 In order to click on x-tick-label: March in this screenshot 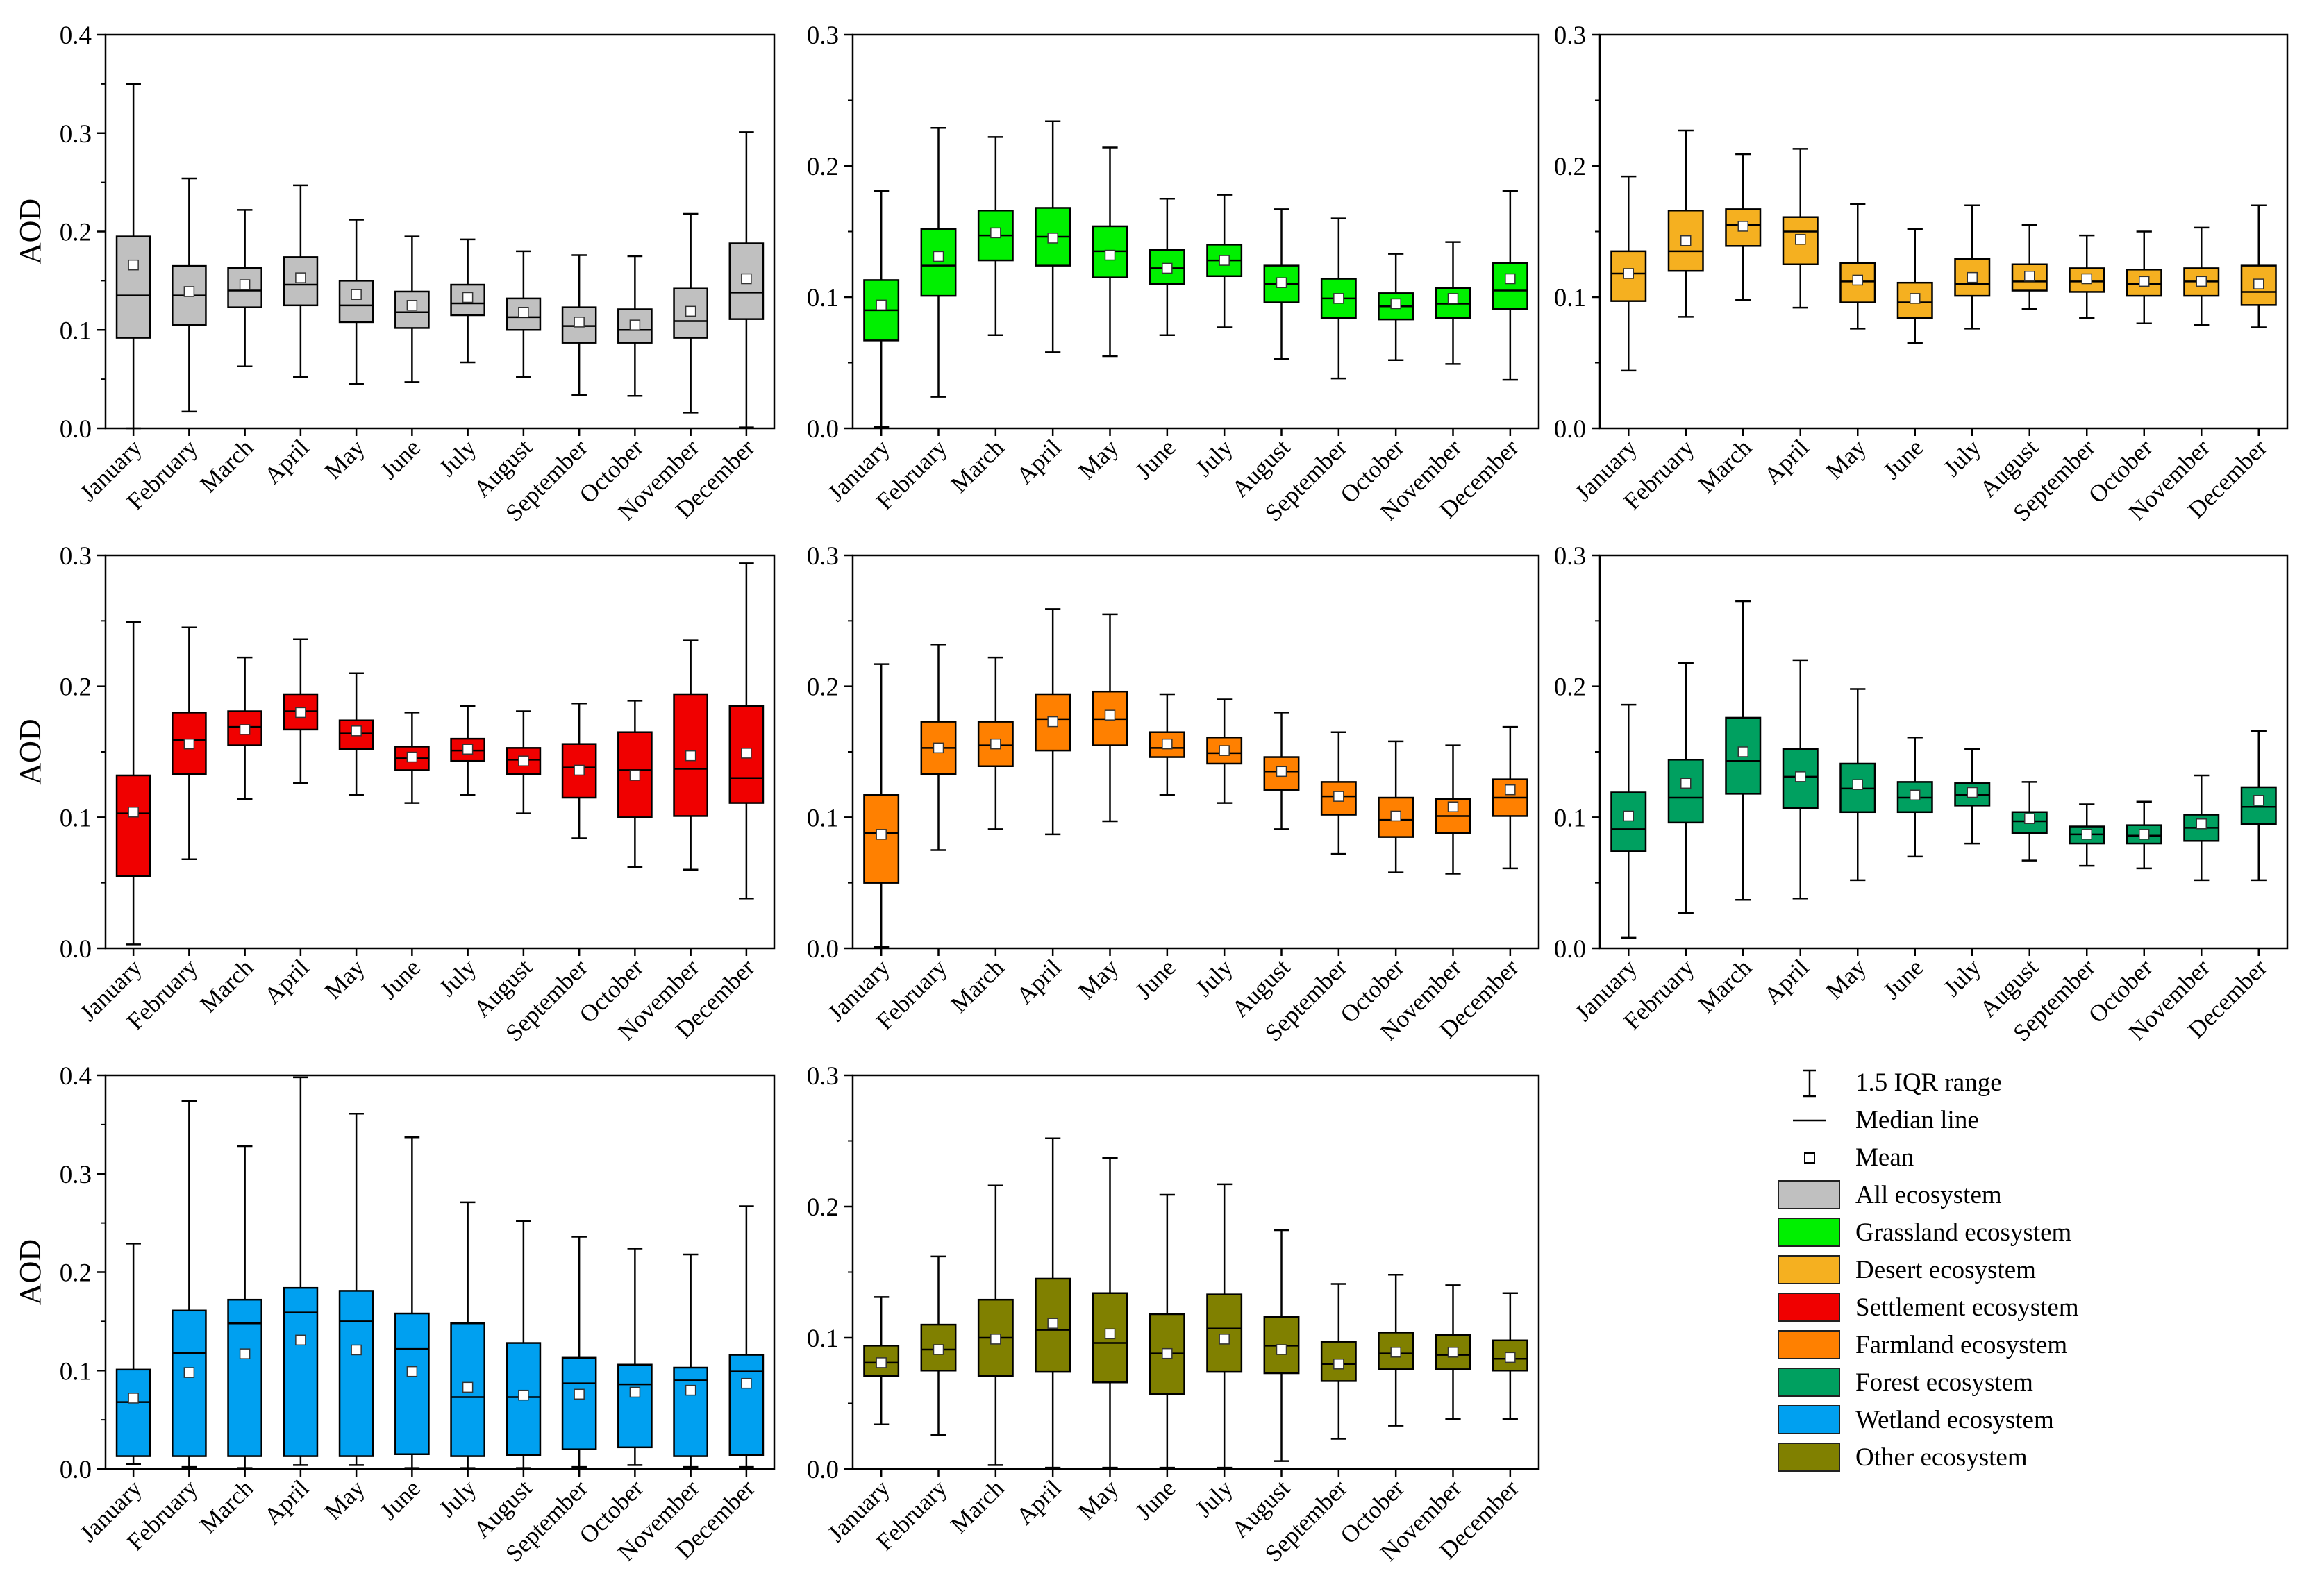, I will do `click(978, 1507)`.